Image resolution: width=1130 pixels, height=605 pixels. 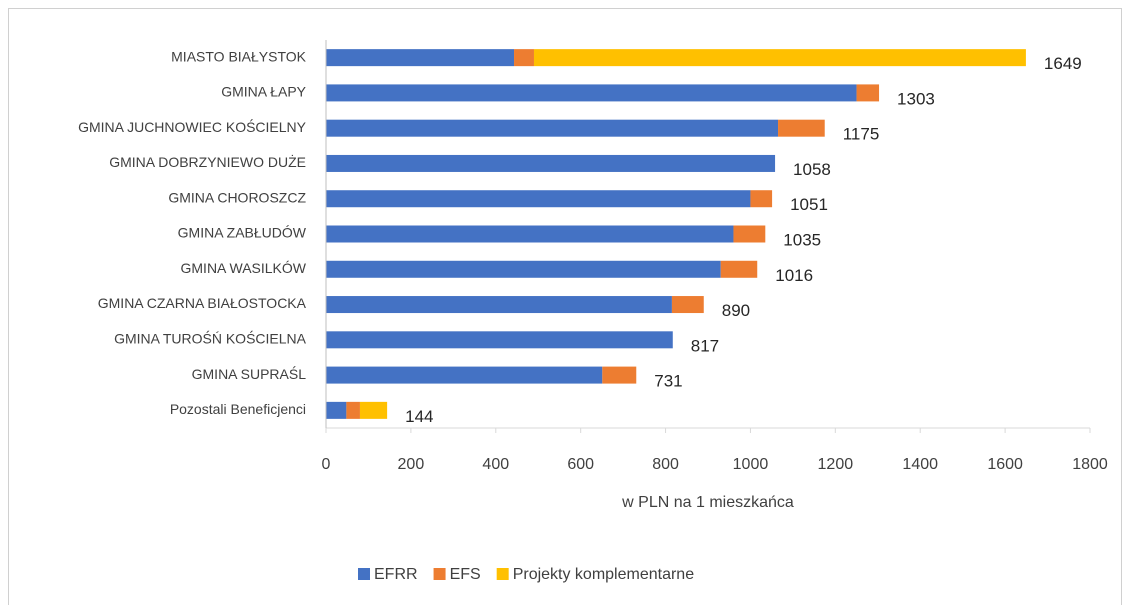 What do you see at coordinates (707, 502) in the screenshot?
I see `x-axis-title: w PLN na 1 mieszkańca` at bounding box center [707, 502].